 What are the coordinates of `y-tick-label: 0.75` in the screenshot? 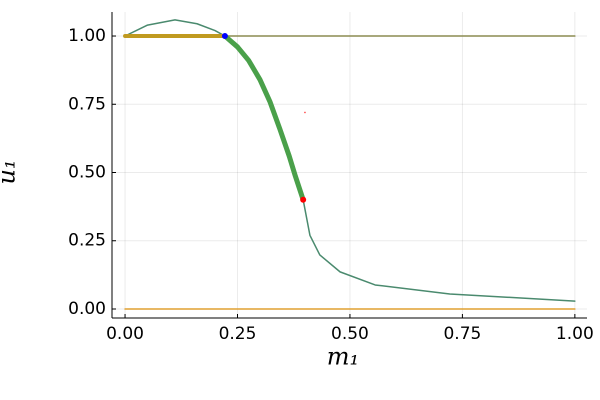 It's located at (87, 104).